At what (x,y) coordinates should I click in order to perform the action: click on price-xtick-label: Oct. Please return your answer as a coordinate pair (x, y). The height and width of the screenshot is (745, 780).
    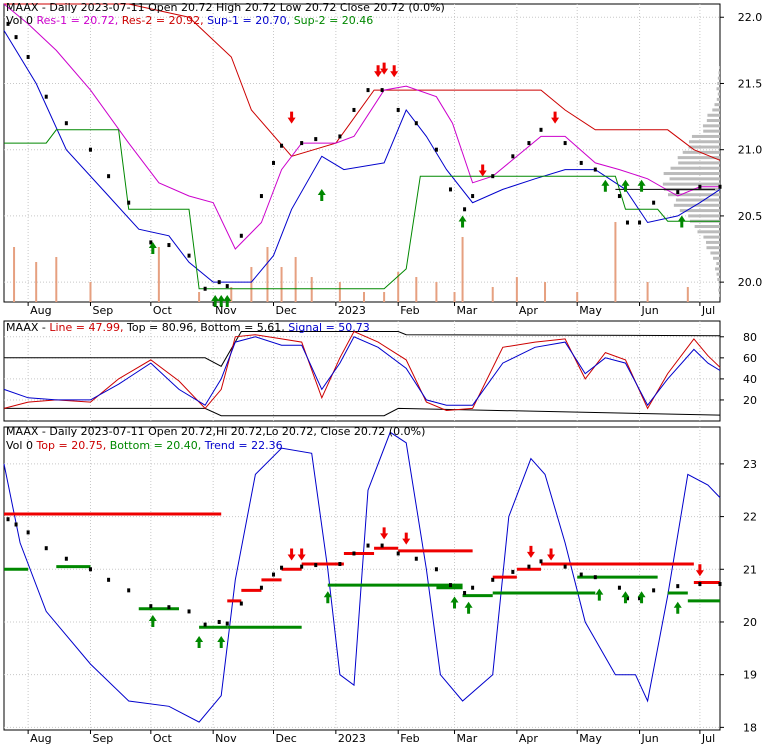
    Looking at the image, I should click on (163, 310).